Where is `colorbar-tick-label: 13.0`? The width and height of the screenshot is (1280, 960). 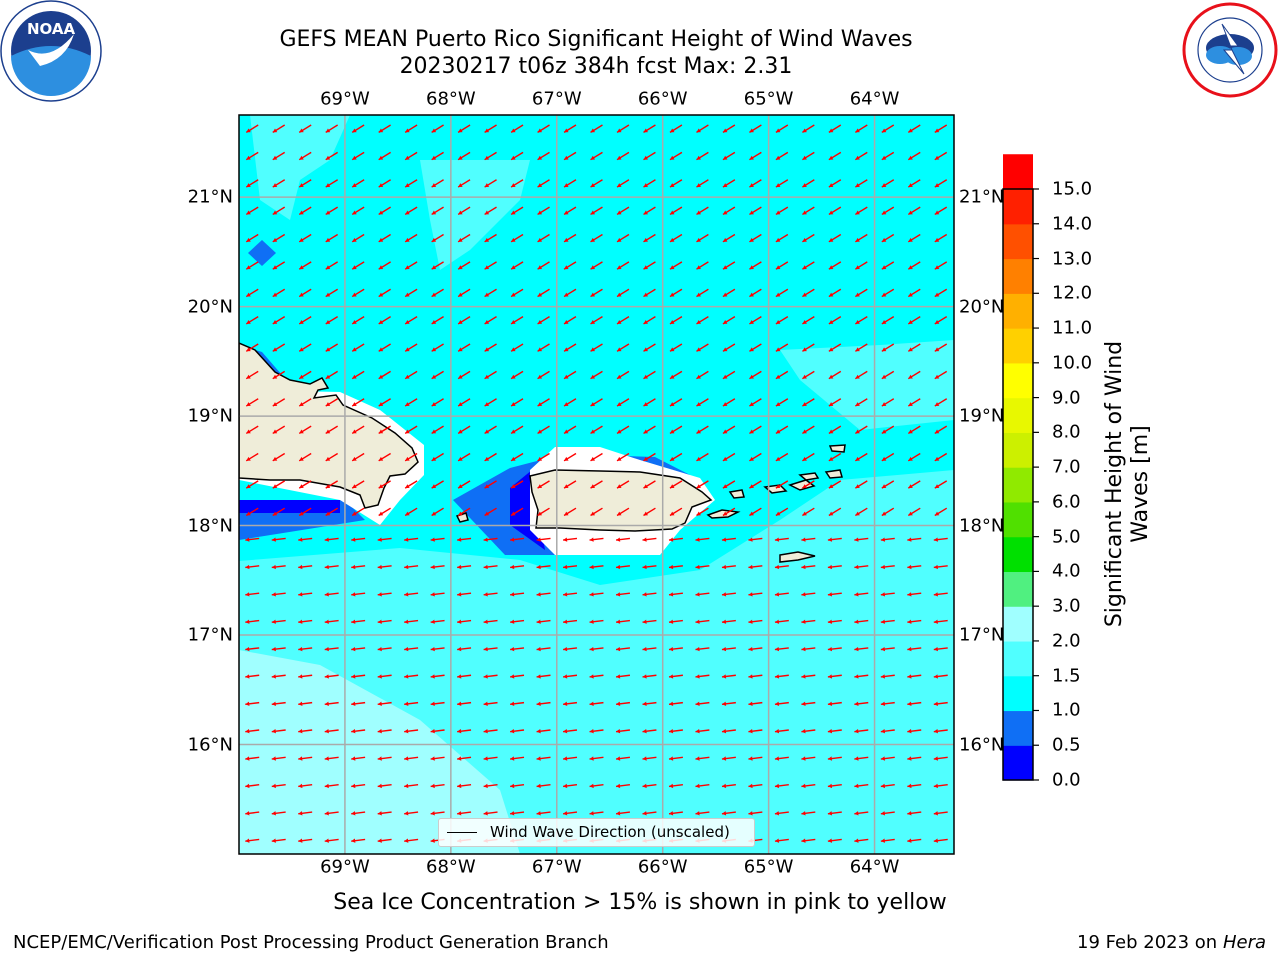 colorbar-tick-label: 13.0 is located at coordinates (1072, 259).